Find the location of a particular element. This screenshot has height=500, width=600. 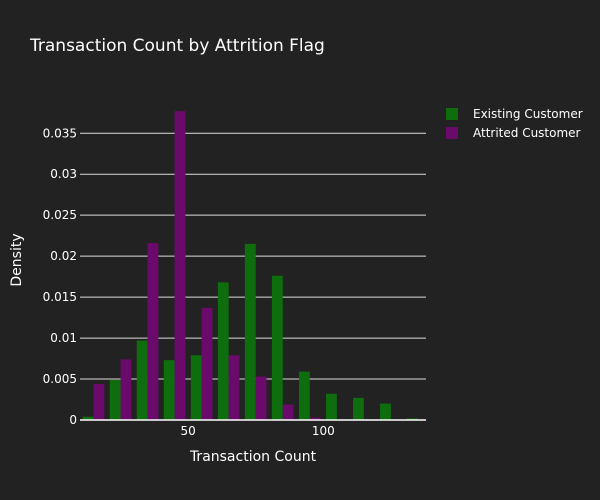

y-tick-label: 0.03 is located at coordinates (63, 174).